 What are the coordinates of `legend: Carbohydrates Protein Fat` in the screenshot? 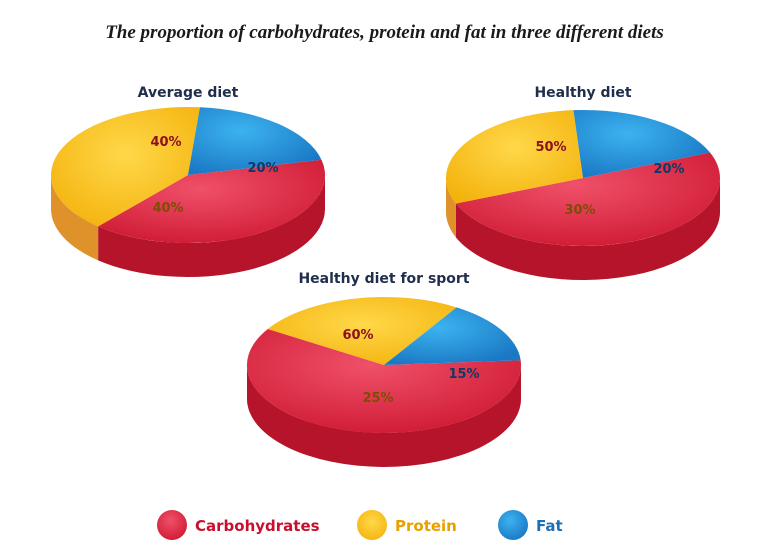 It's located at (360, 525).